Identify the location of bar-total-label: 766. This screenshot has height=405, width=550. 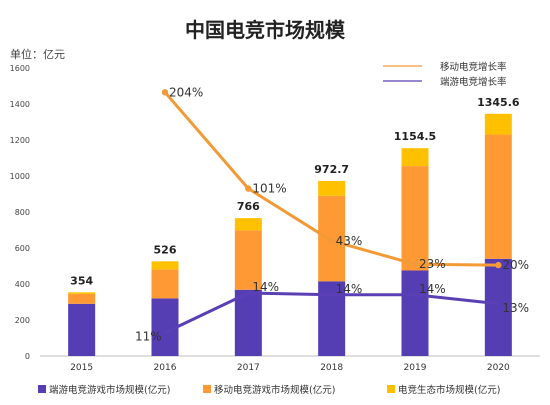
(248, 206).